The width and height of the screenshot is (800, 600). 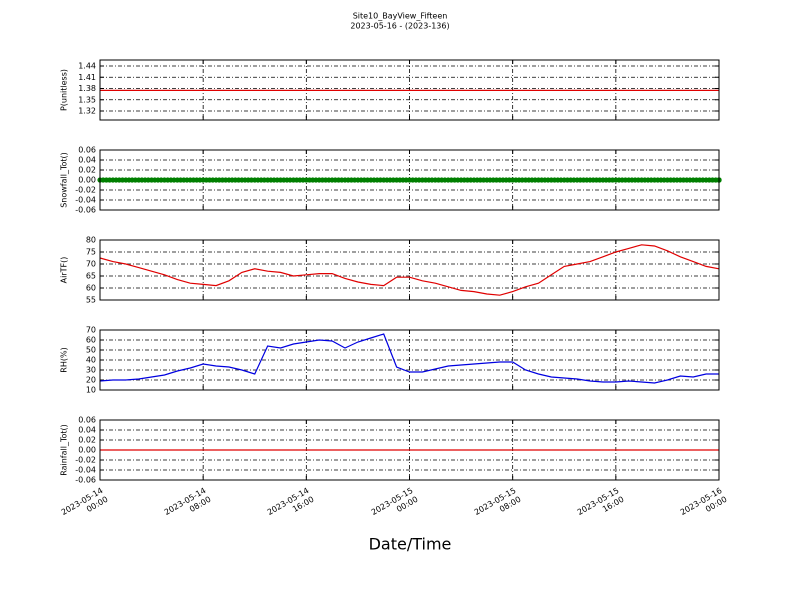 What do you see at coordinates (91, 252) in the screenshot?
I see `y-tick-label: 75` at bounding box center [91, 252].